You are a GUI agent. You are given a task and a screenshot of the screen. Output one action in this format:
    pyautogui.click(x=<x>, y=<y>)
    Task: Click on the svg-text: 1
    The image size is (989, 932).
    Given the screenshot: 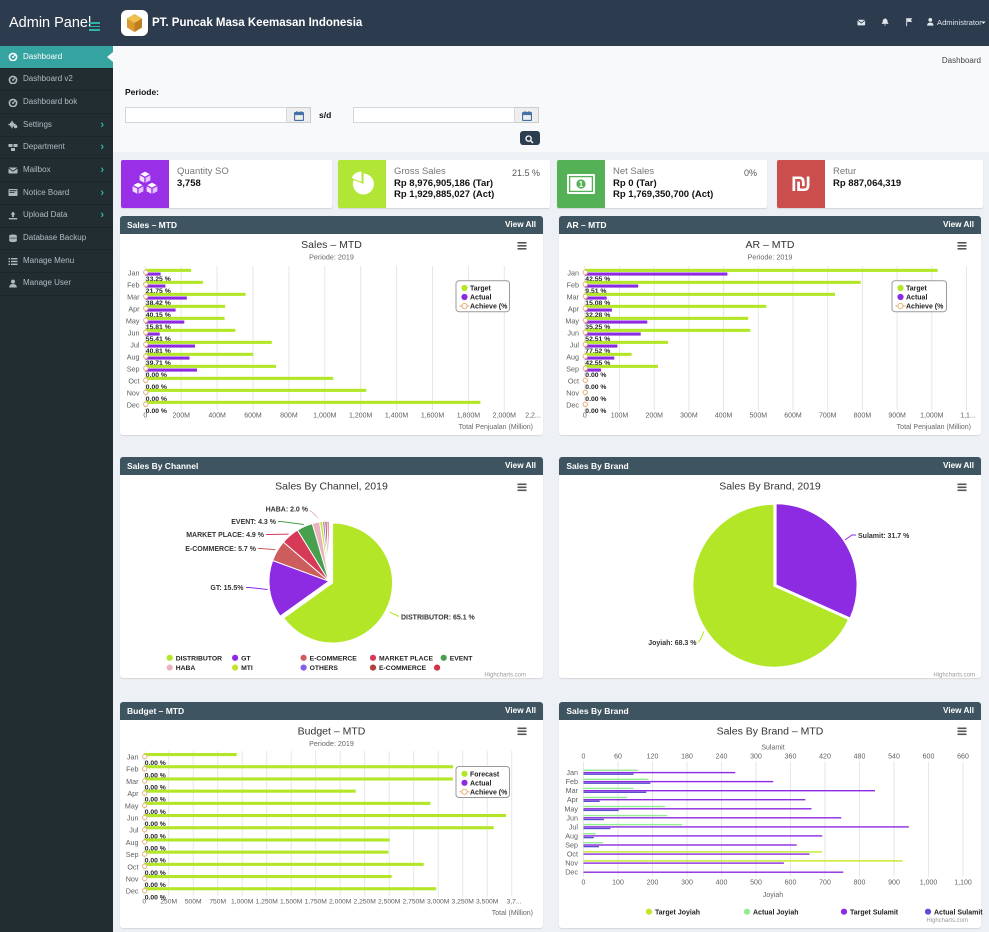 What is the action you would take?
    pyautogui.click(x=581, y=183)
    